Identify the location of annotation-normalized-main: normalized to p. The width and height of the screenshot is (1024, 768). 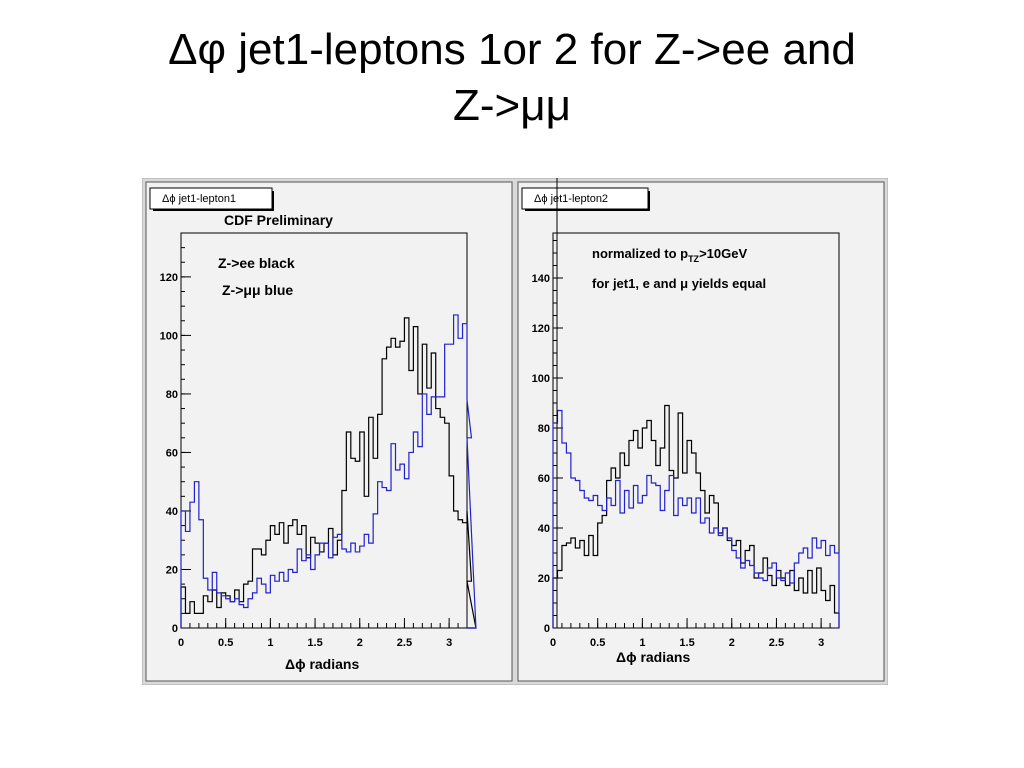
(640, 253).